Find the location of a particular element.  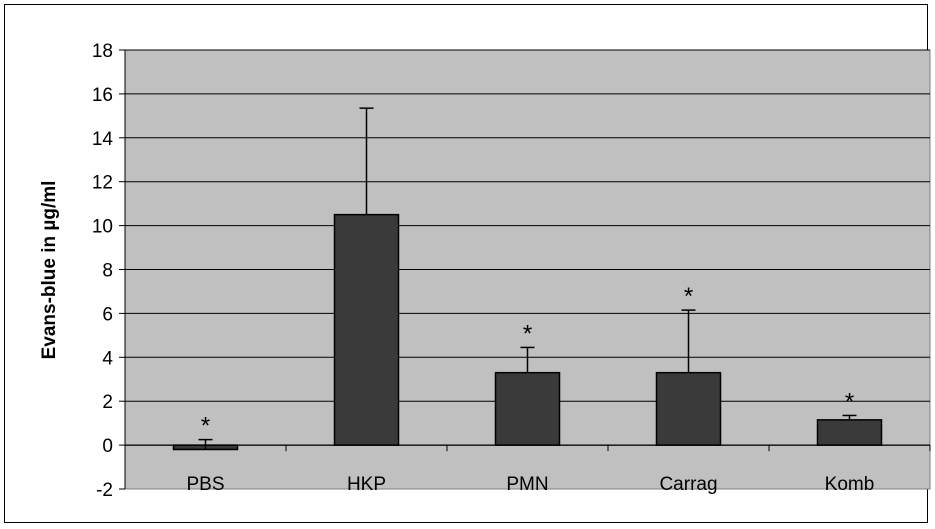

y-tick-label: 16 is located at coordinates (102, 95).